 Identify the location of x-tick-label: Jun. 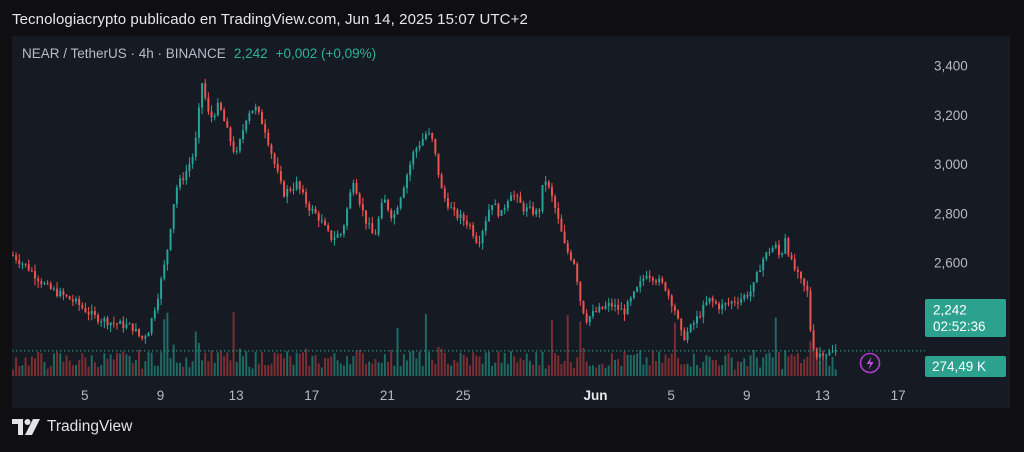
(595, 395).